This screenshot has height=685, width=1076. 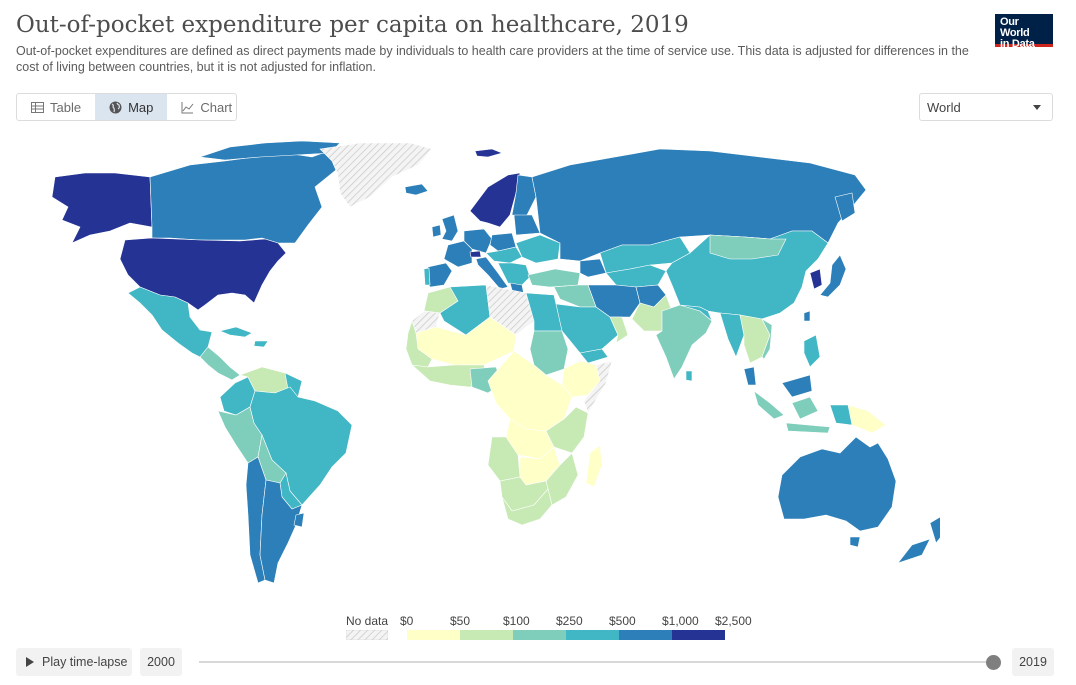 What do you see at coordinates (569, 621) in the screenshot?
I see `legend-bin-label: $250` at bounding box center [569, 621].